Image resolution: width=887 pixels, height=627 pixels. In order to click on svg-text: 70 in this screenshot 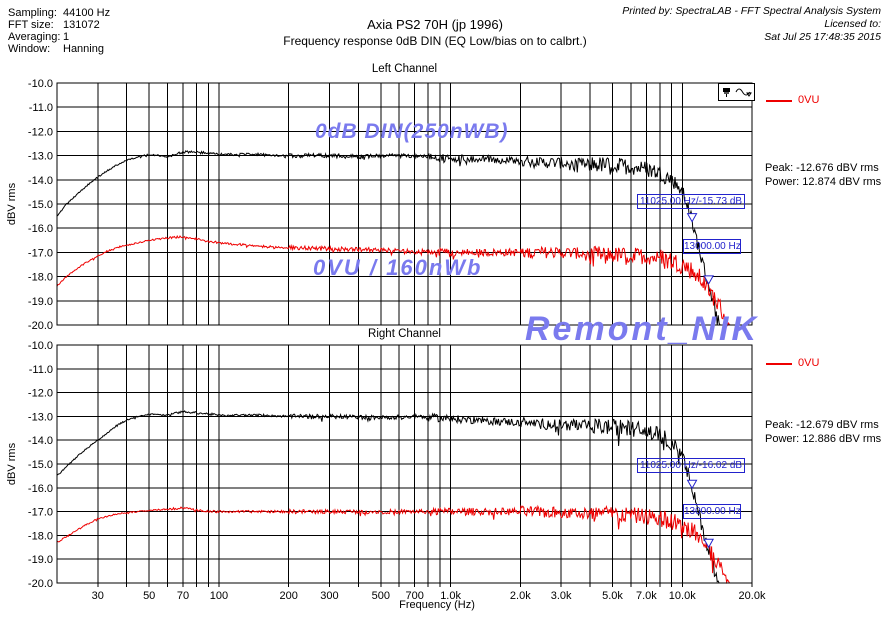, I will do `click(183, 596)`.